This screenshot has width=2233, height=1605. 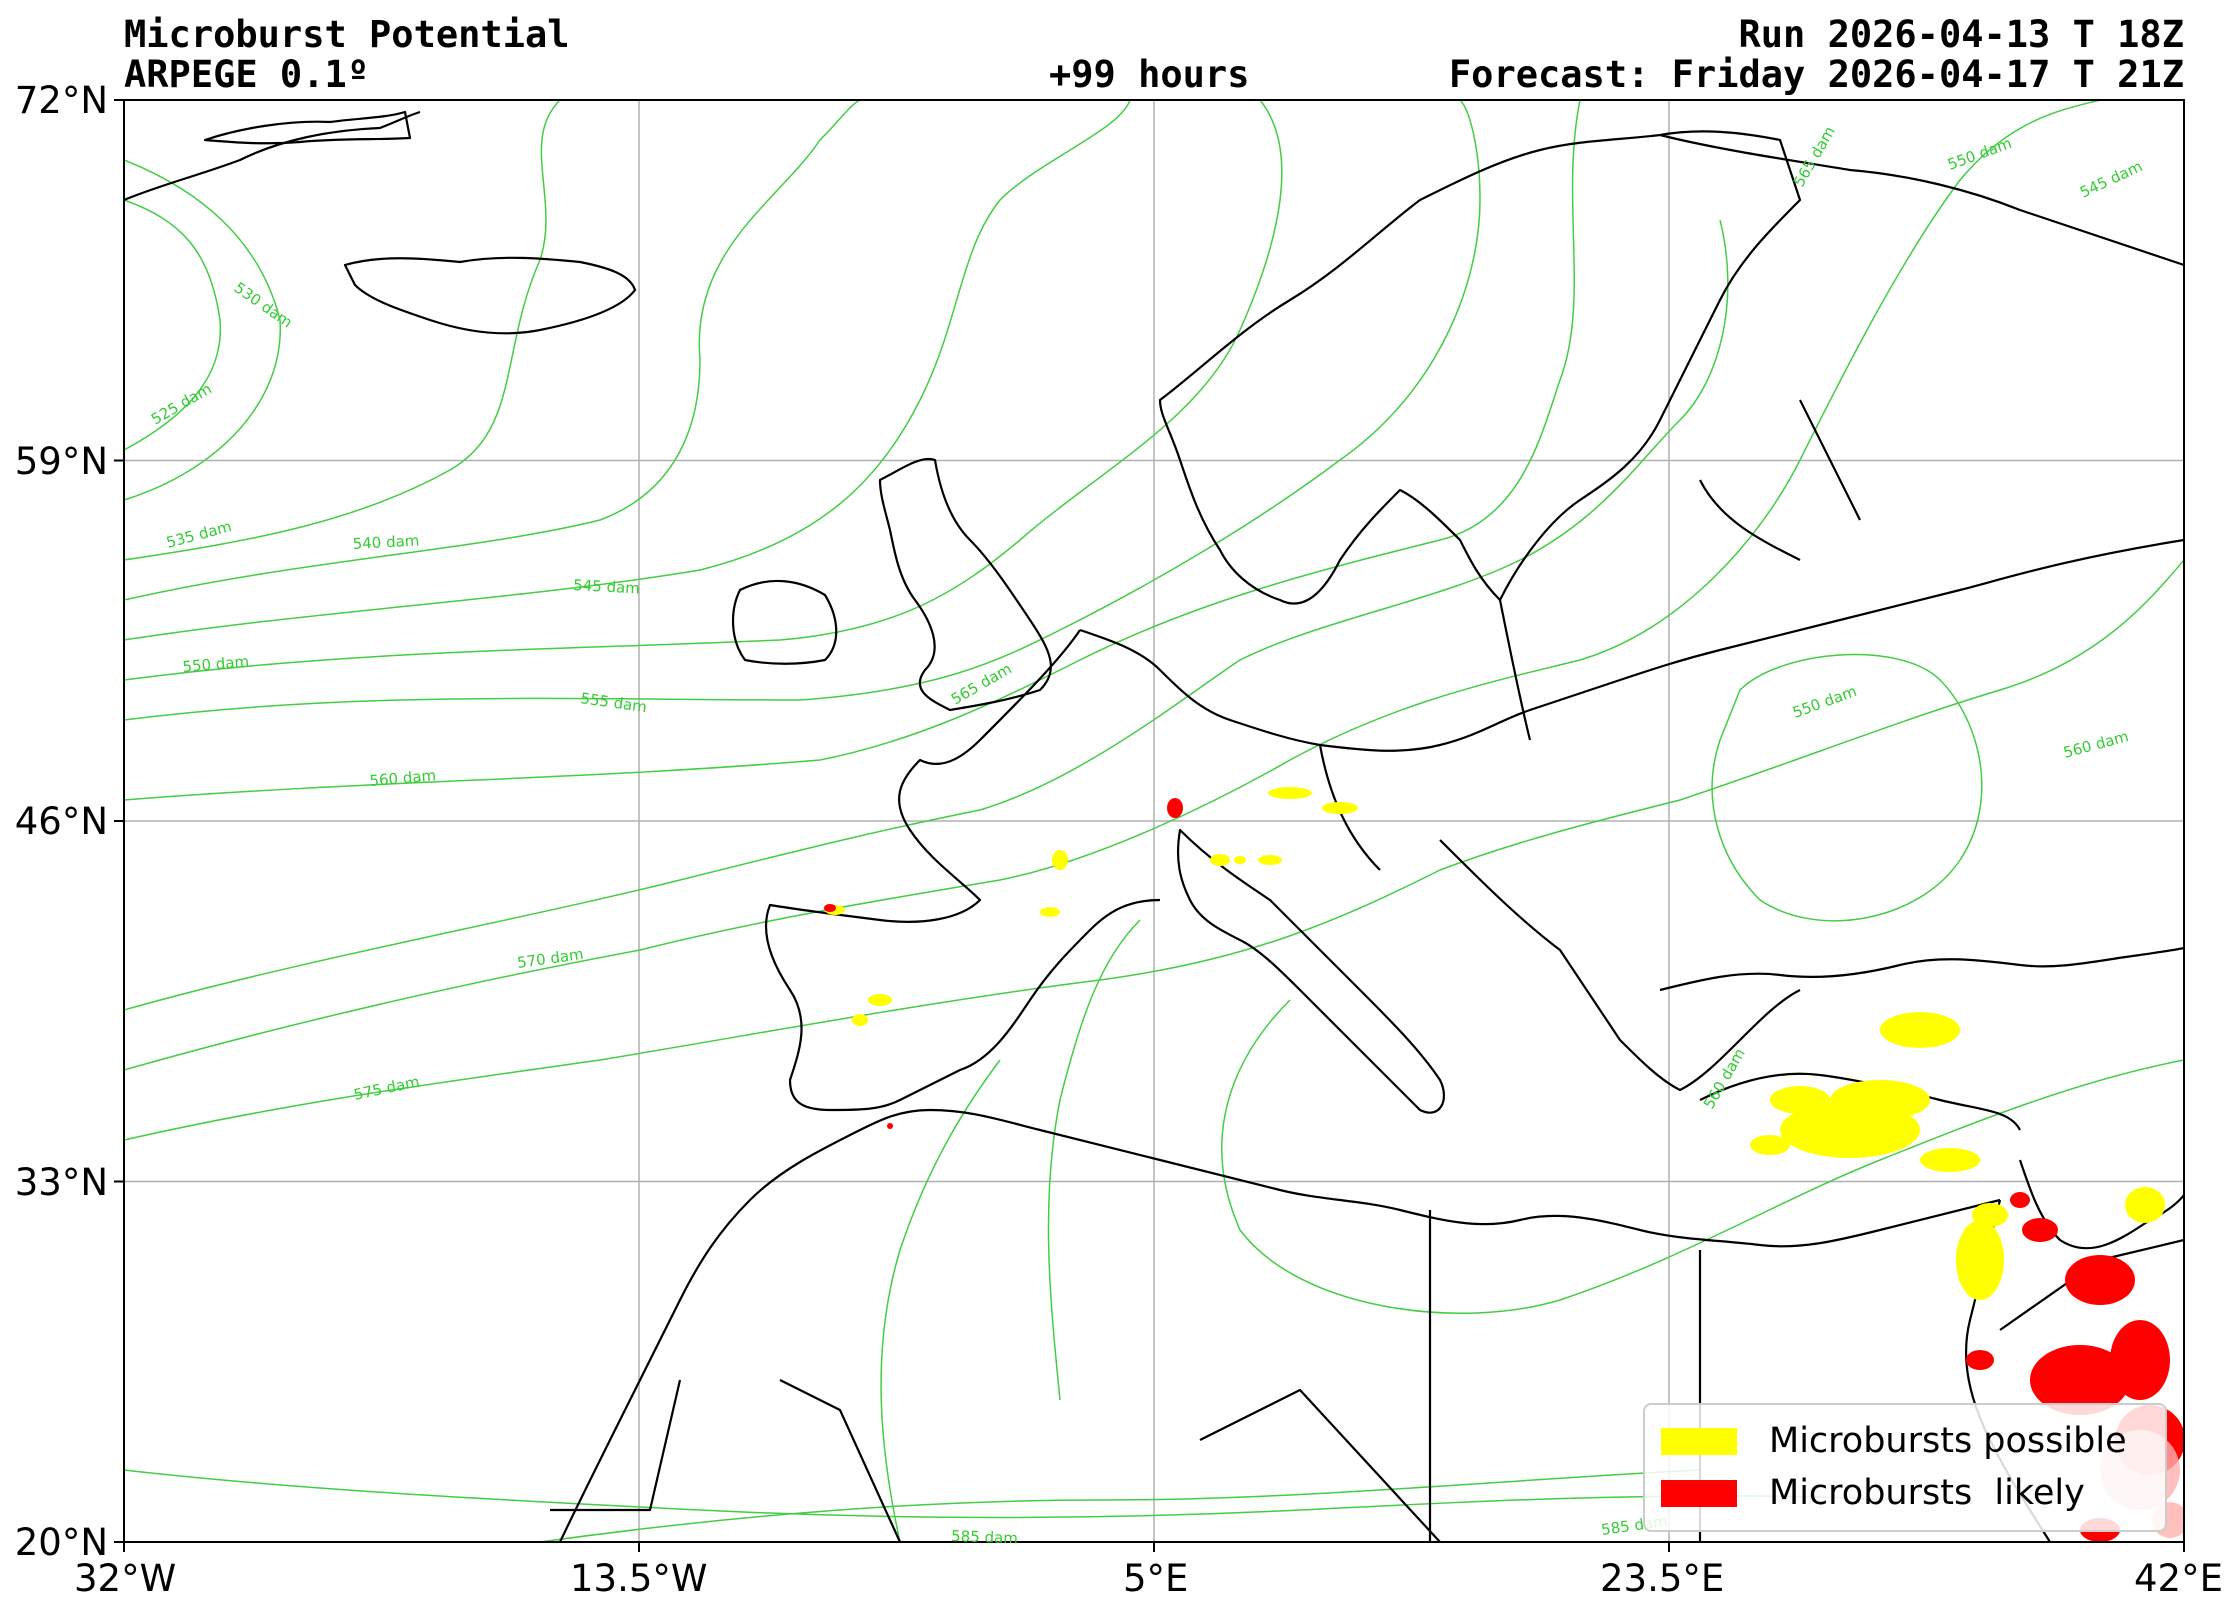 I want to click on contour-label: 545 dam, so click(x=607, y=586).